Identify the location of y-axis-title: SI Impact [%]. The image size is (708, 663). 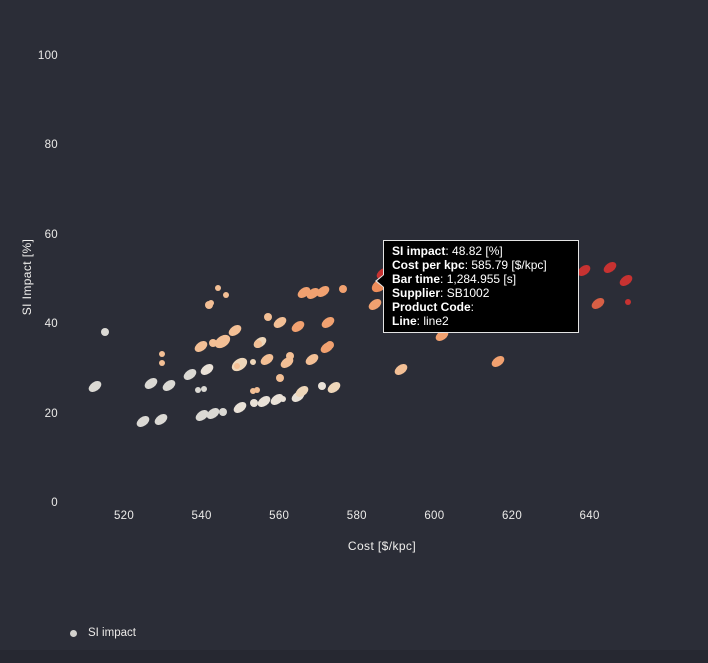
(27, 277).